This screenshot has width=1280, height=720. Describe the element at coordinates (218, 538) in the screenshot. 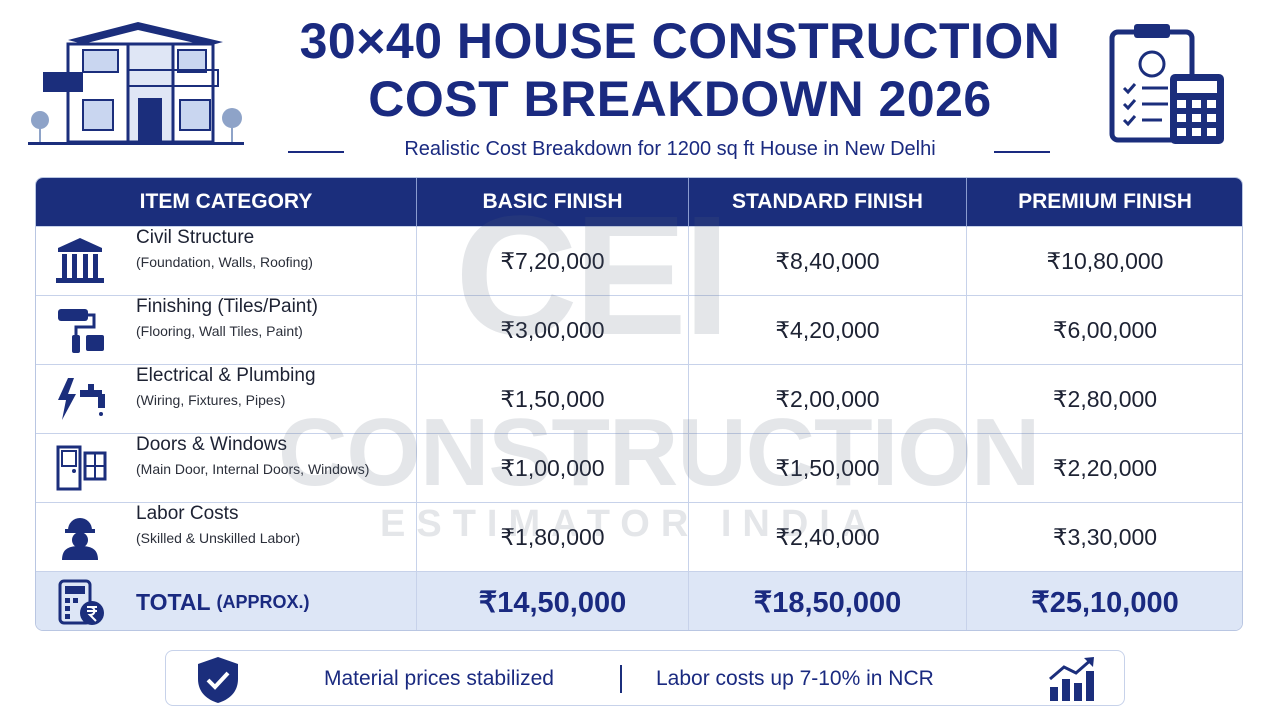

I see `item-detail: (Skilled & Unskilled Labor)` at that location.